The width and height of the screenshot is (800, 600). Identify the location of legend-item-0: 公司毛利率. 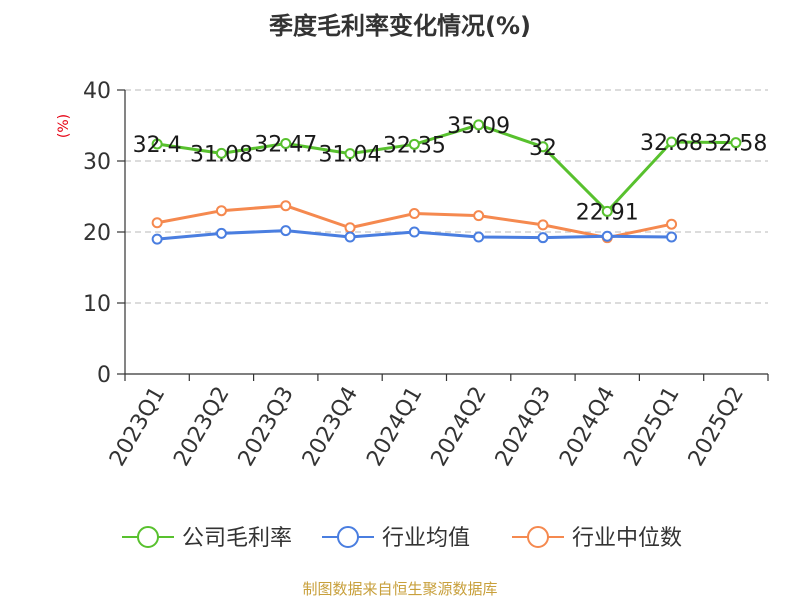
(207, 538).